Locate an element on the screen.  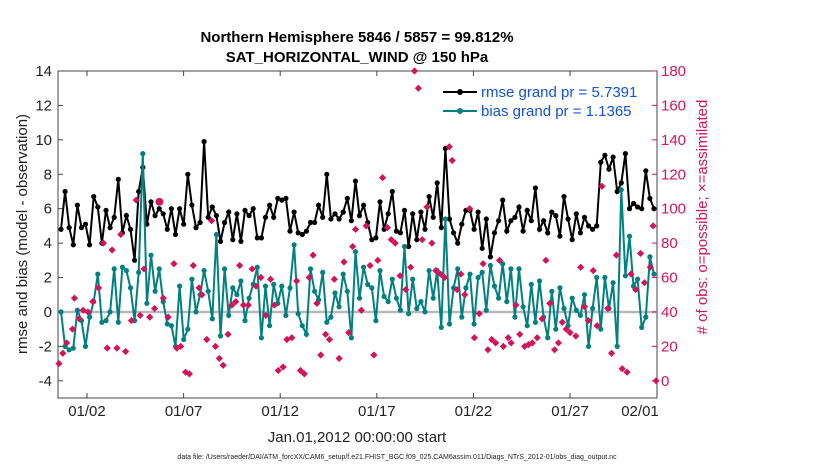
y-left-tick-label: 2 is located at coordinates (48, 278).